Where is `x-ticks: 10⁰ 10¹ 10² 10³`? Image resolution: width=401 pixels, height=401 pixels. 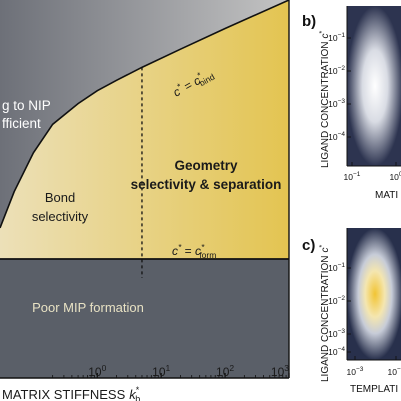 x-ticks: 10⁰ 10¹ 10² 10³ is located at coordinates (171, 371).